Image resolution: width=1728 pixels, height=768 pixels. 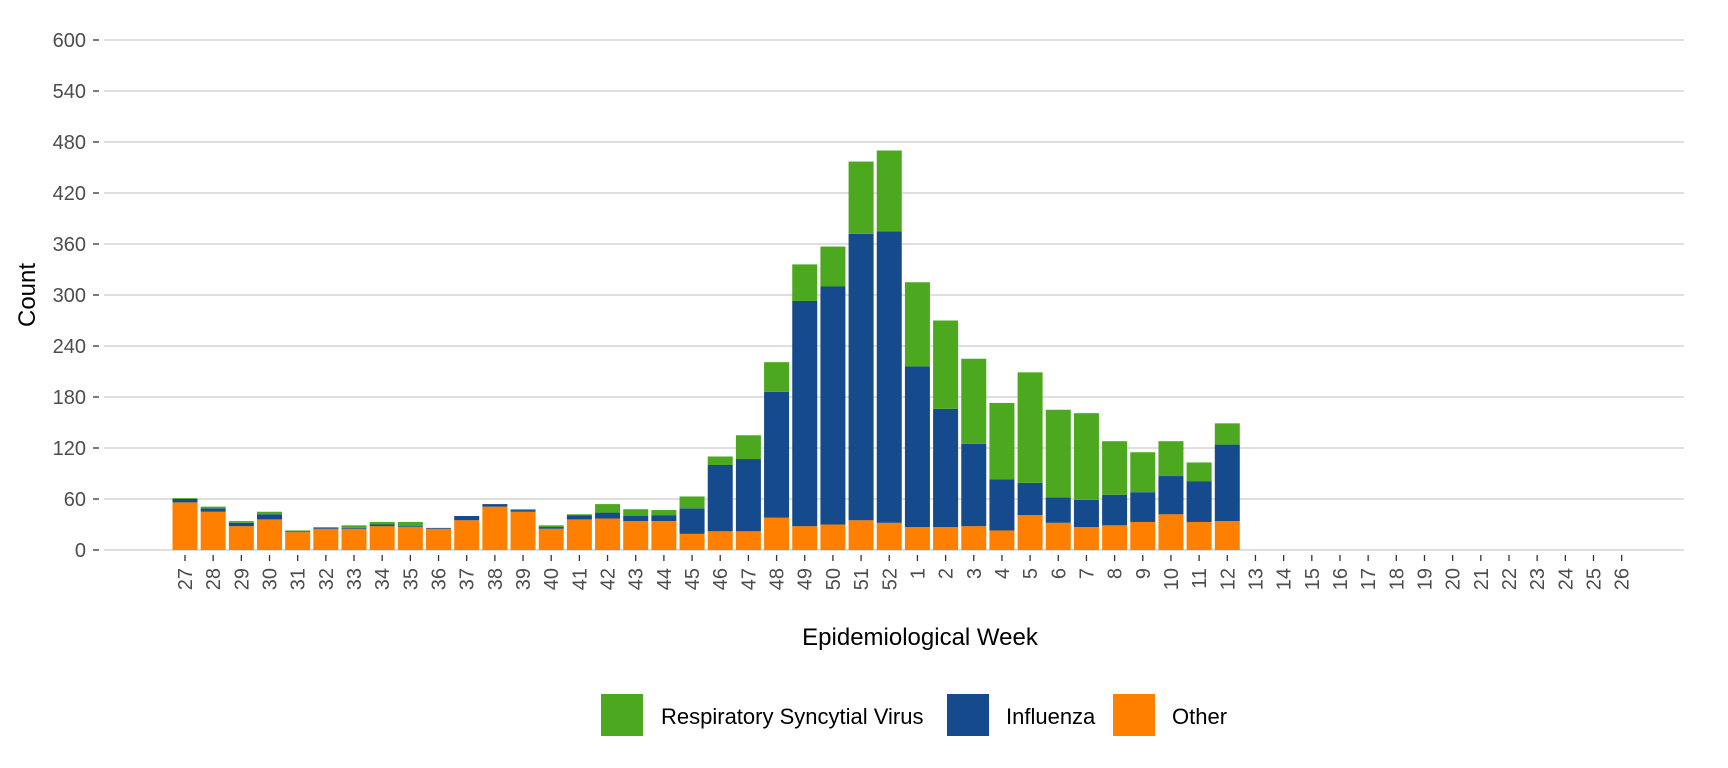 I want to click on x-tick-label: 27, so click(x=186, y=579).